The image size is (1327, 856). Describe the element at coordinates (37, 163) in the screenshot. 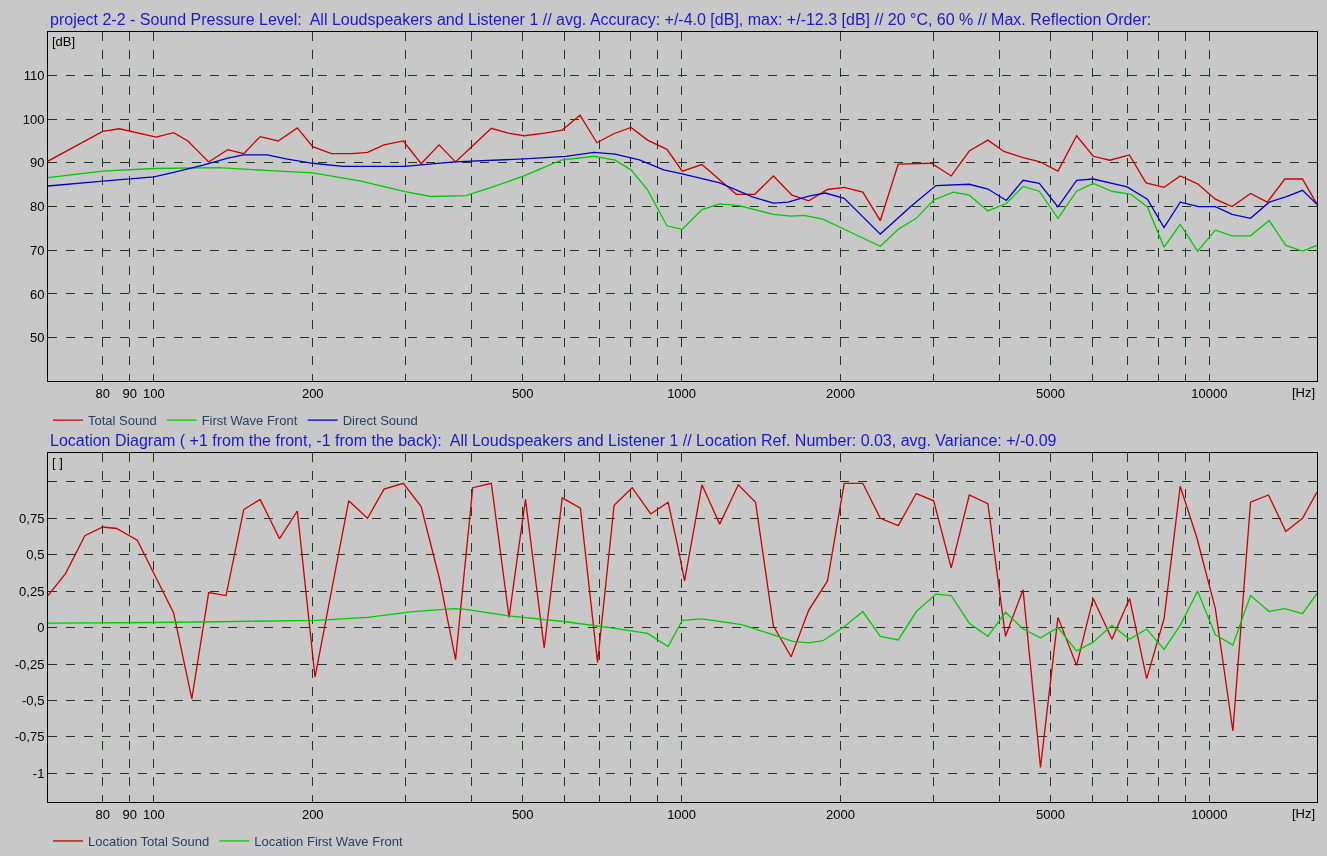

I see `y-tick-label: 90` at that location.